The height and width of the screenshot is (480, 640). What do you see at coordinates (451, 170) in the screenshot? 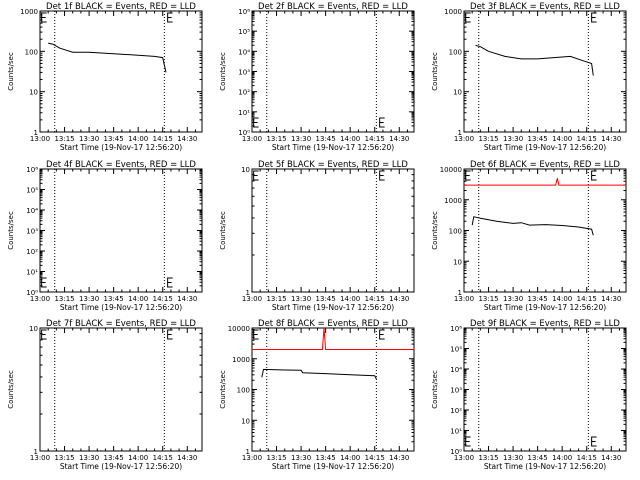
I see `y-tick-label: 10000` at bounding box center [451, 170].